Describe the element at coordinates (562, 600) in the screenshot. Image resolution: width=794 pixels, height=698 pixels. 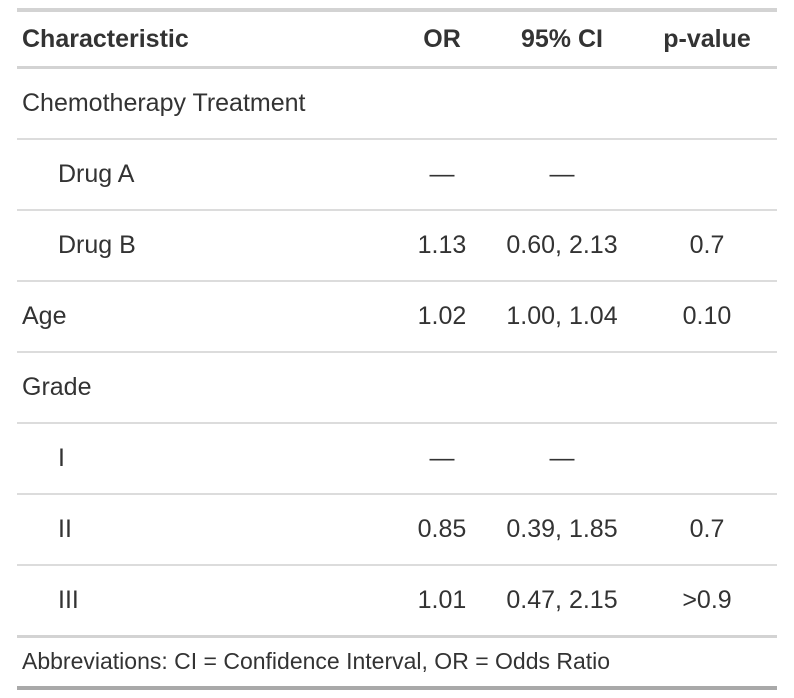
I see `cell-ci: 0.47, 2.15` at that location.